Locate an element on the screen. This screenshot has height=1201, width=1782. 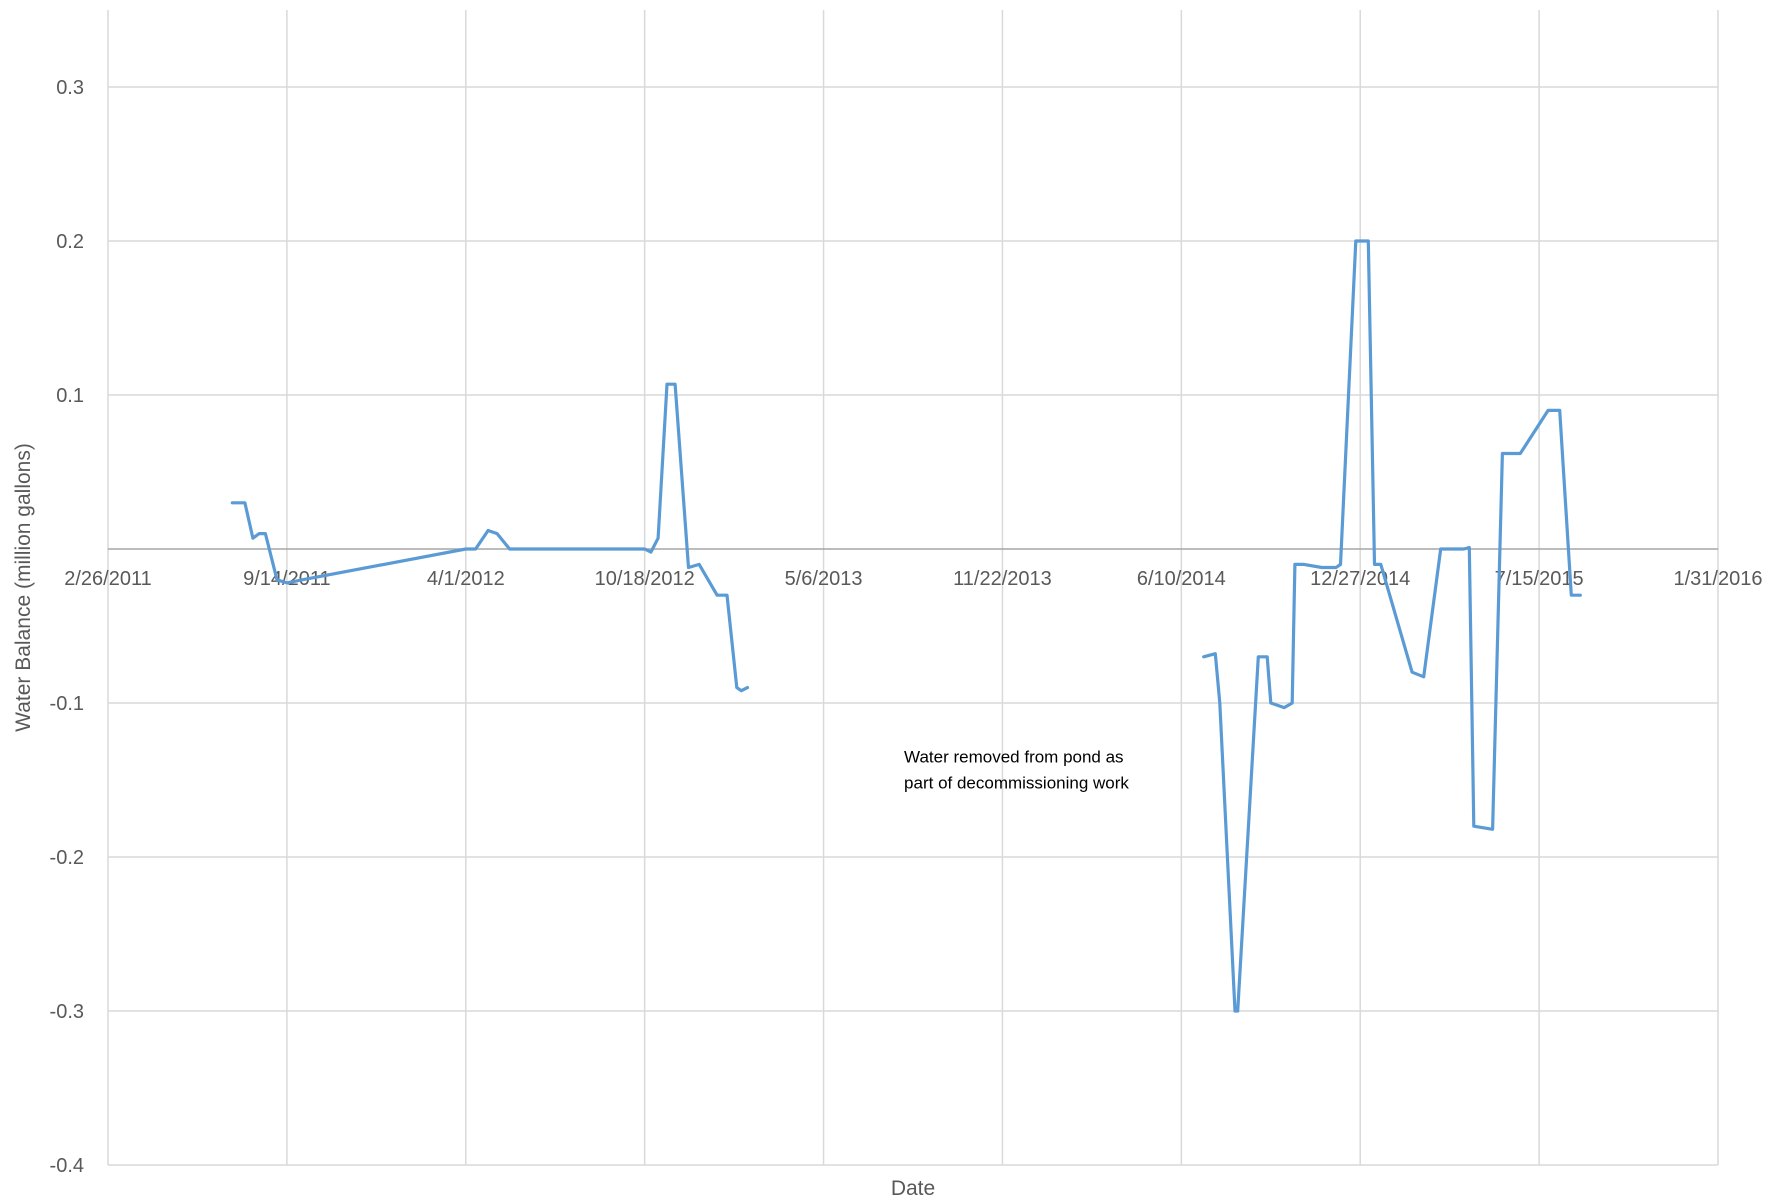
x-tick-label: 9/14/2011 is located at coordinates (287, 579).